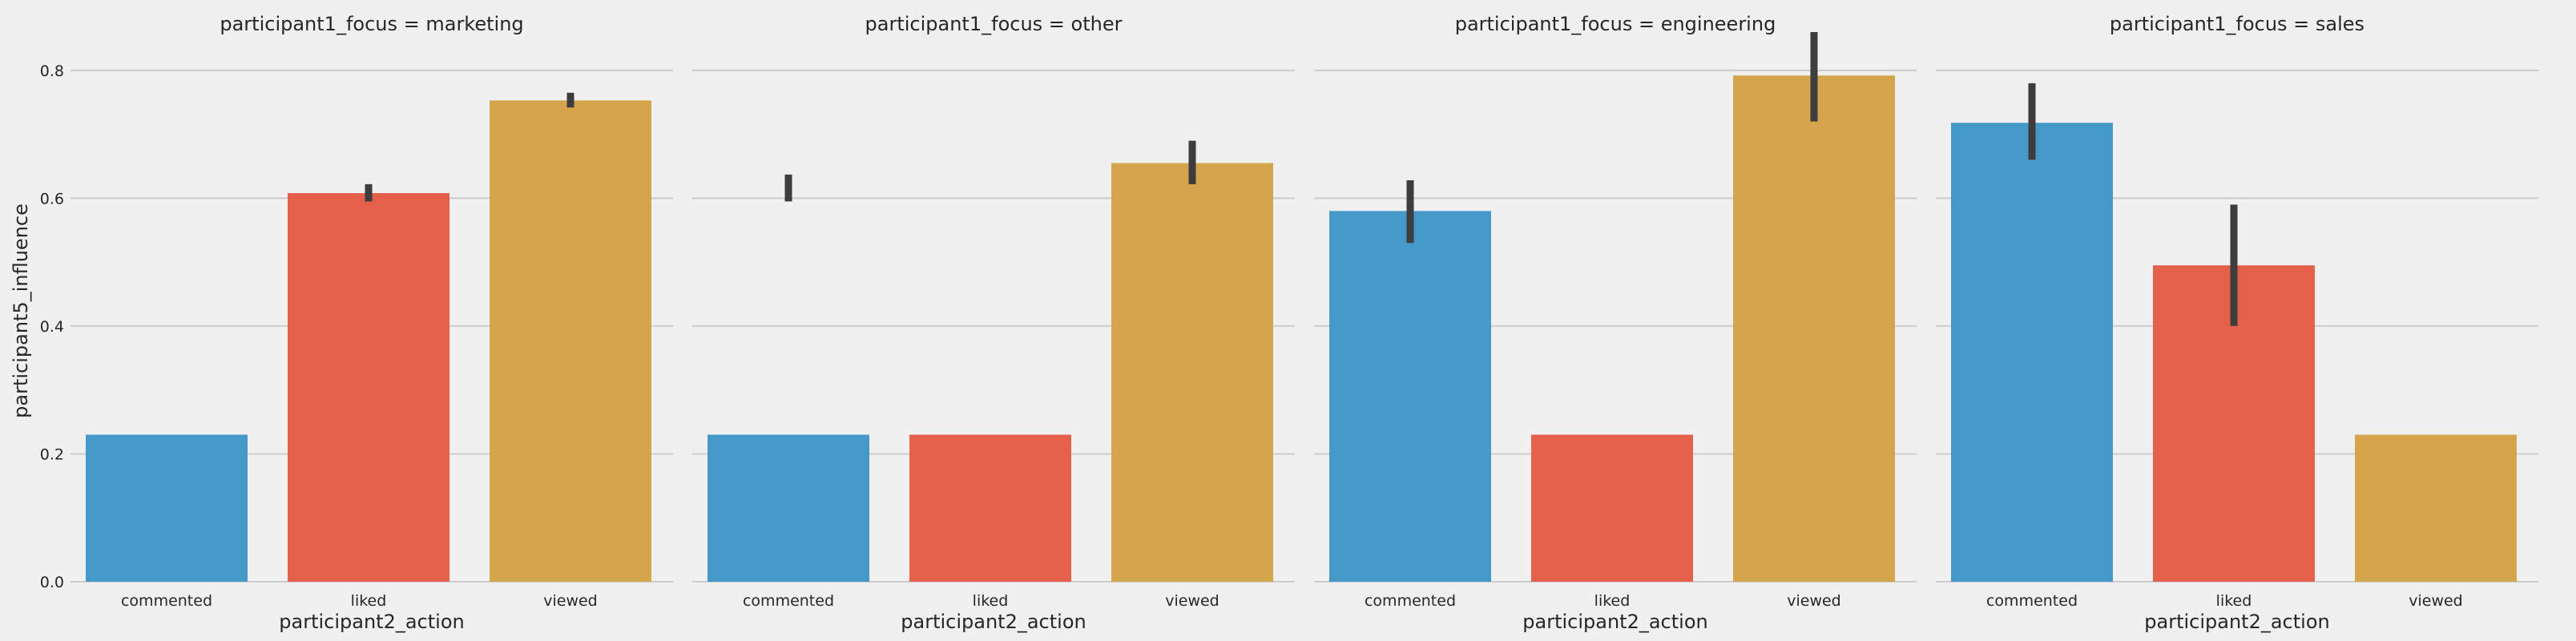 The width and height of the screenshot is (2576, 641). I want to click on y-tick-label: 0.0, so click(52, 583).